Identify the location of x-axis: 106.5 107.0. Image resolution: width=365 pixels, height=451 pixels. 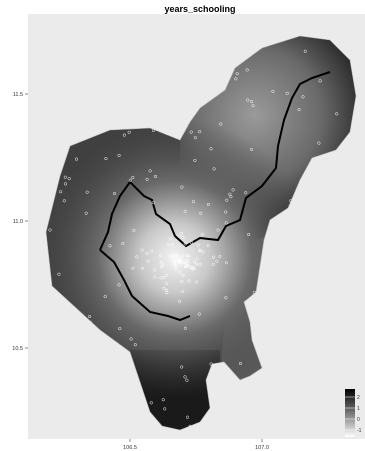
(196, 445).